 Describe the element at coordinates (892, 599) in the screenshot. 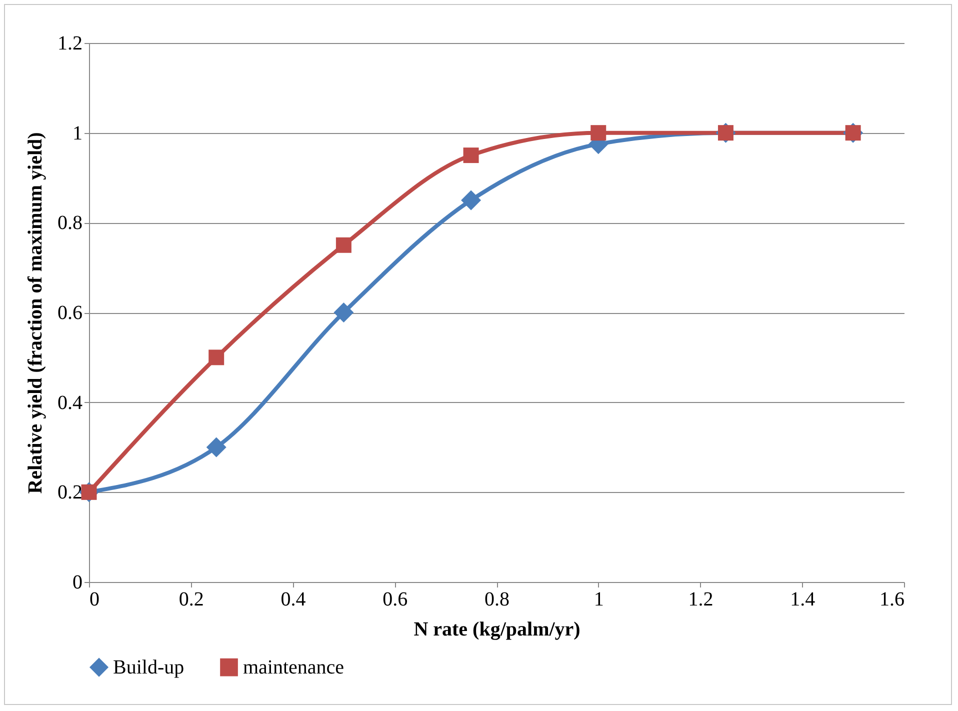

I see `x-tick-label: 1.6` at that location.